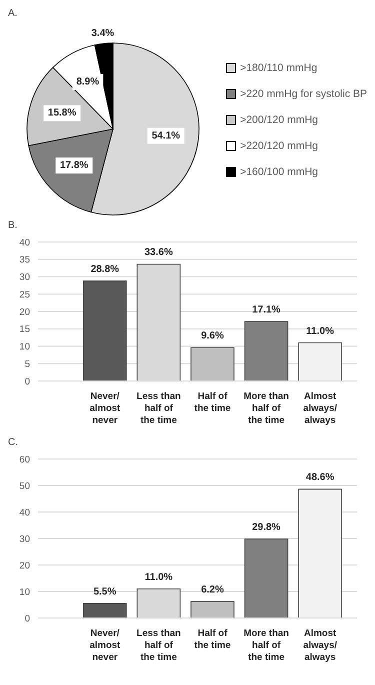 This screenshot has width=375, height=685. Describe the element at coordinates (24, 486) in the screenshot. I see `y-tick-label: 50` at that location.